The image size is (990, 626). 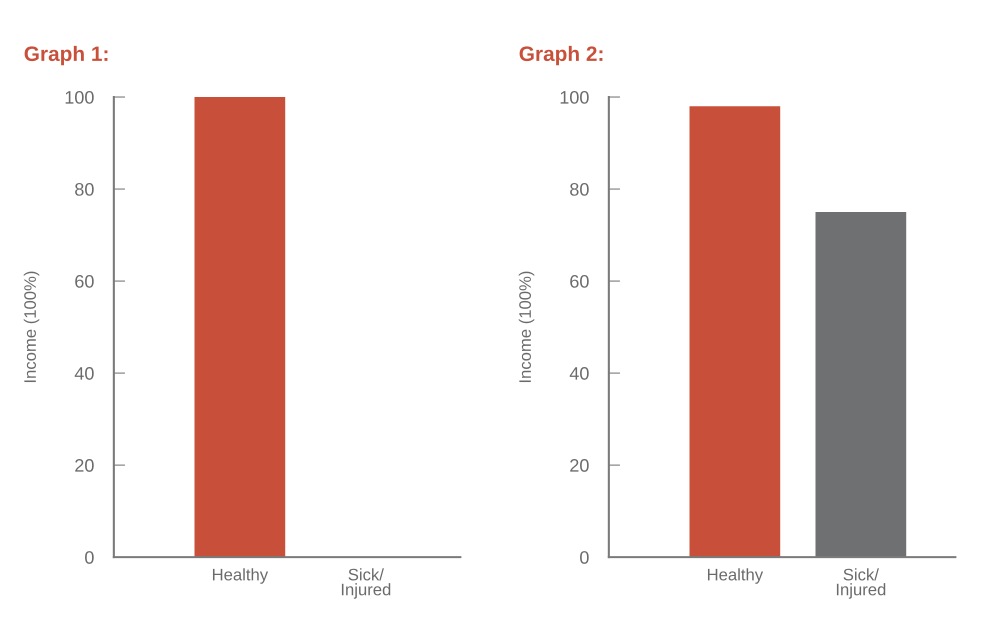 I want to click on chart-title: Graph 1:, so click(x=66, y=56).